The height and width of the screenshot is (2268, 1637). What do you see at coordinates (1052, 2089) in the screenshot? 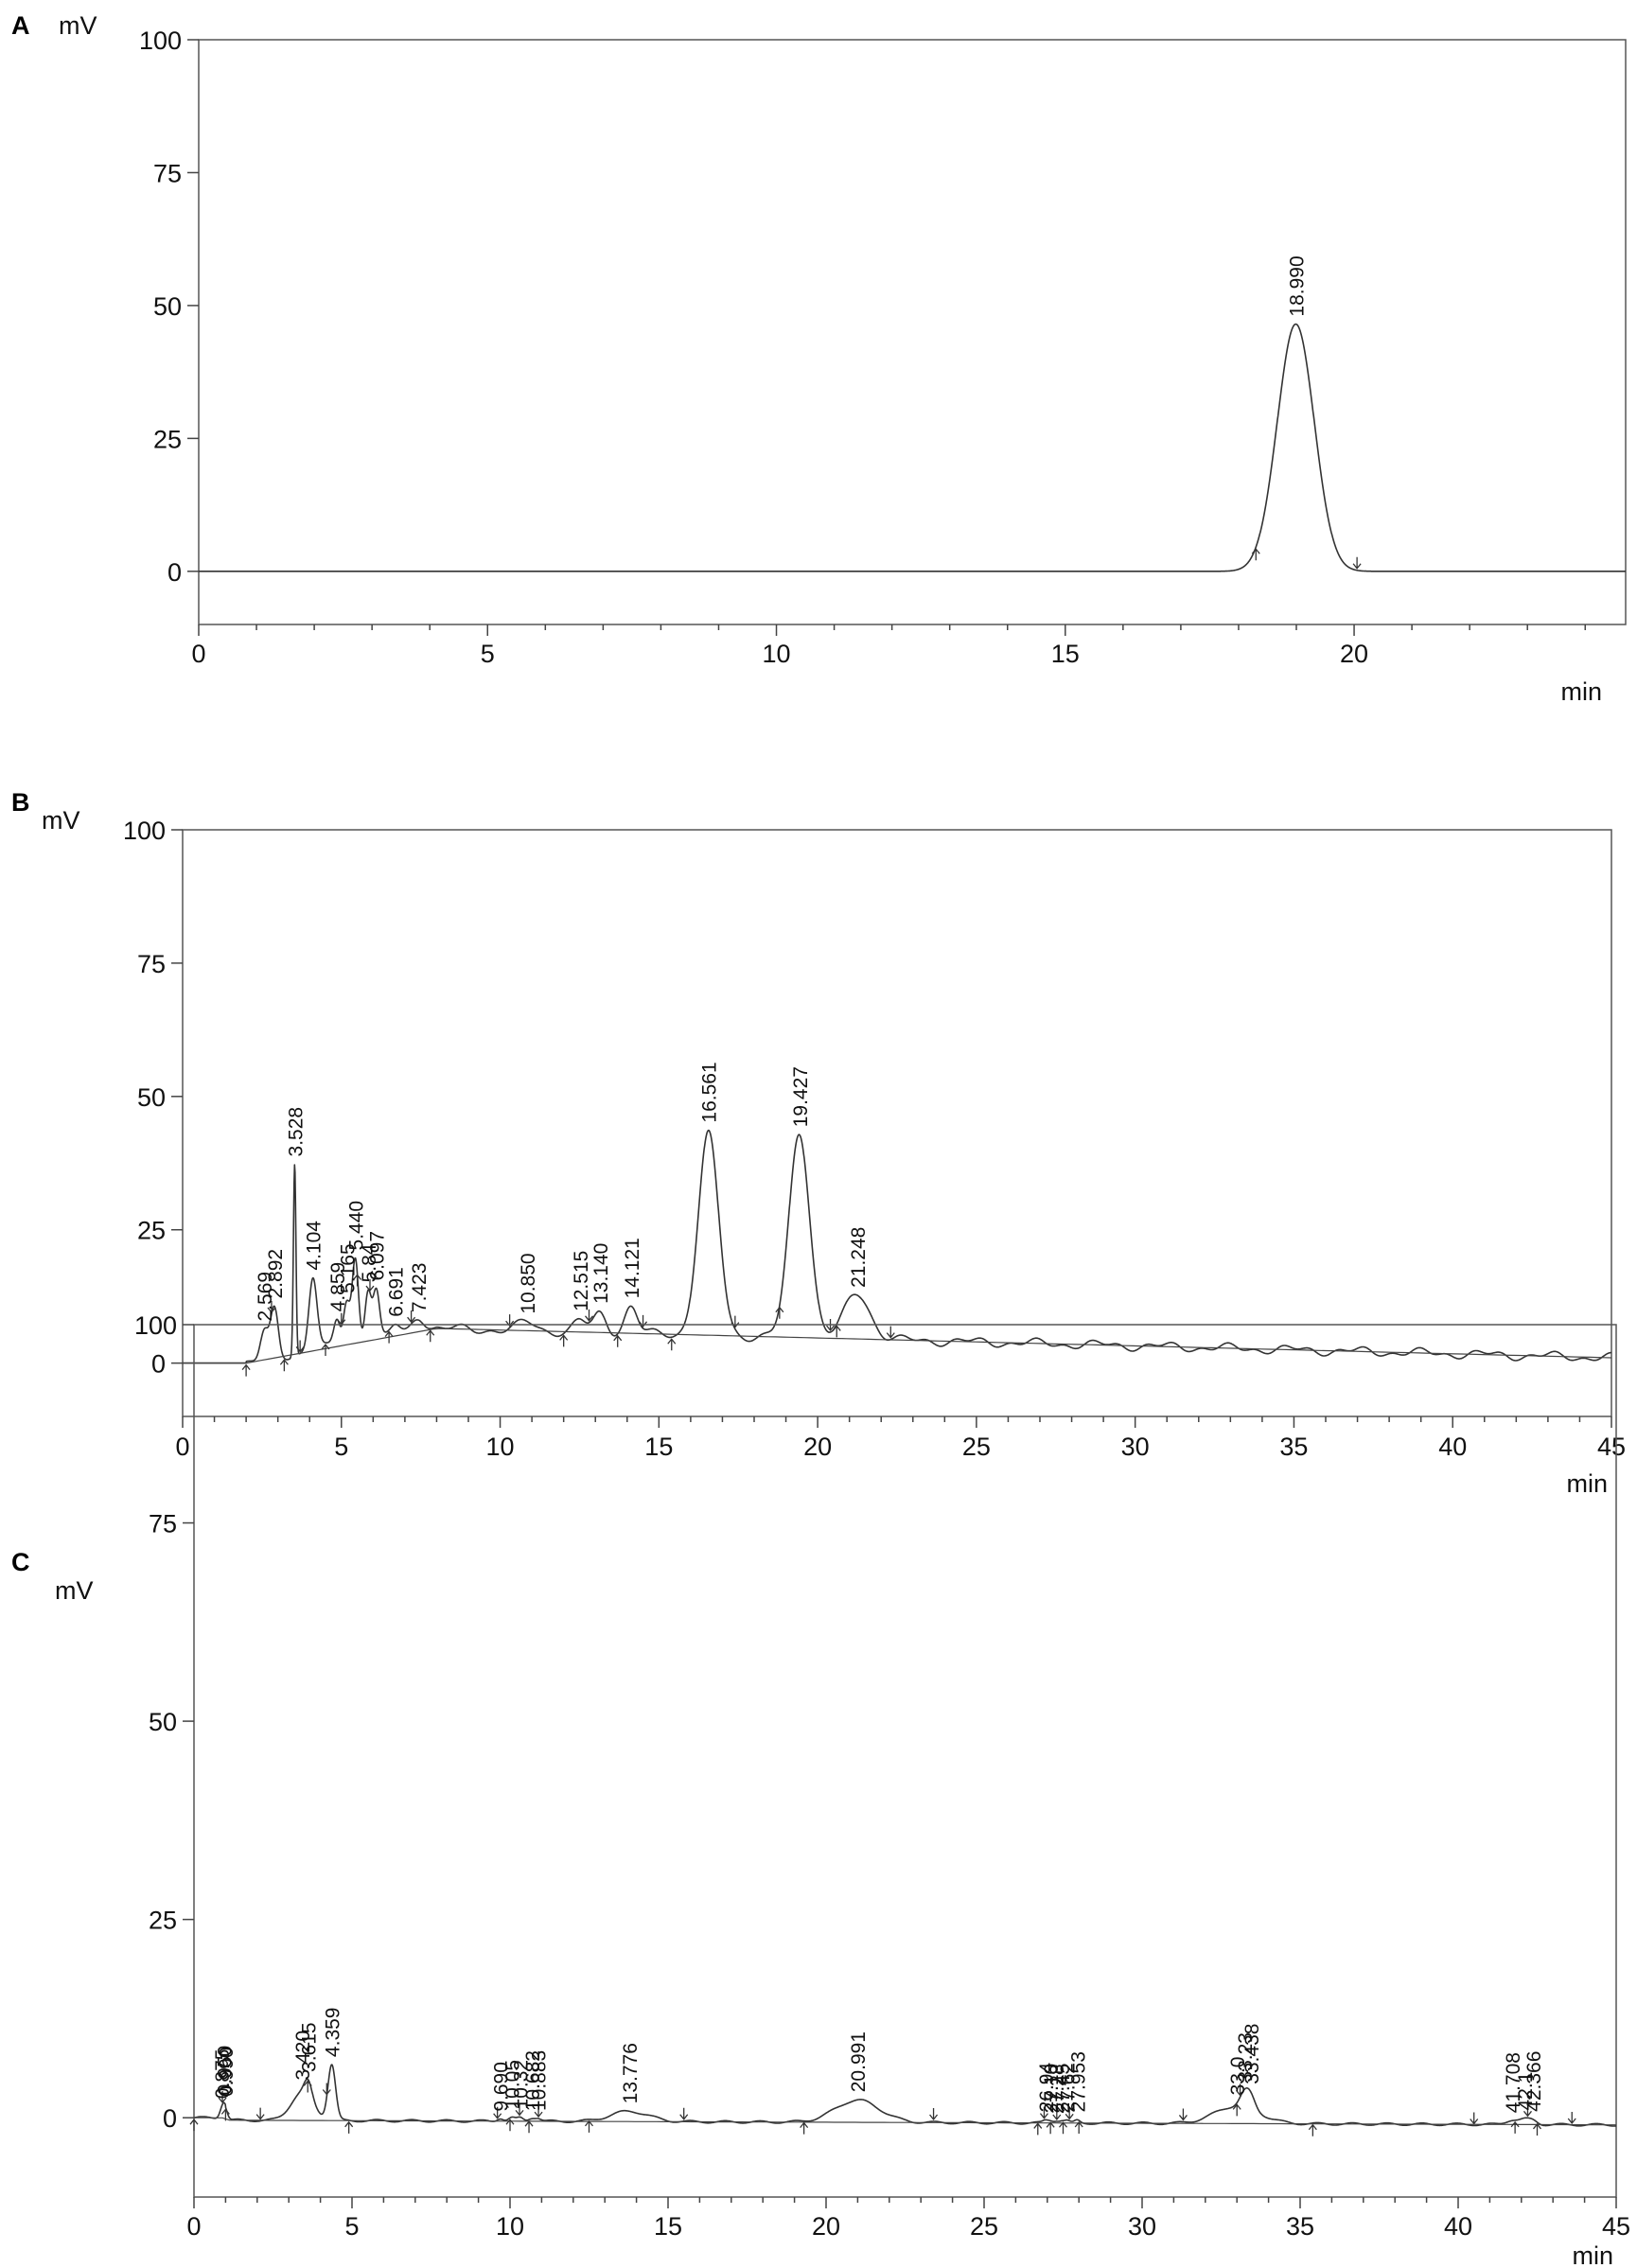
I see `peak-label: 27.10` at bounding box center [1052, 2089].